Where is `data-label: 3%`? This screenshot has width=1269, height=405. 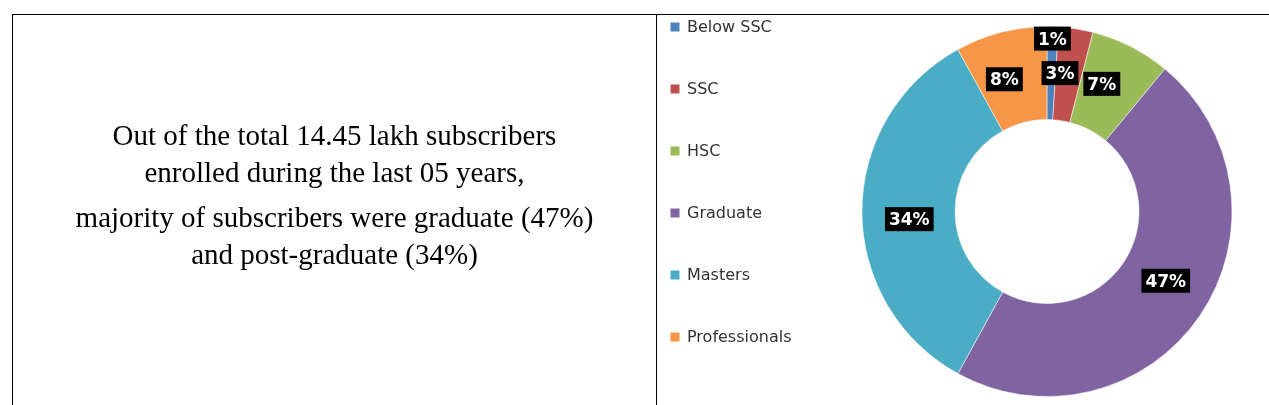 data-label: 3% is located at coordinates (1060, 73).